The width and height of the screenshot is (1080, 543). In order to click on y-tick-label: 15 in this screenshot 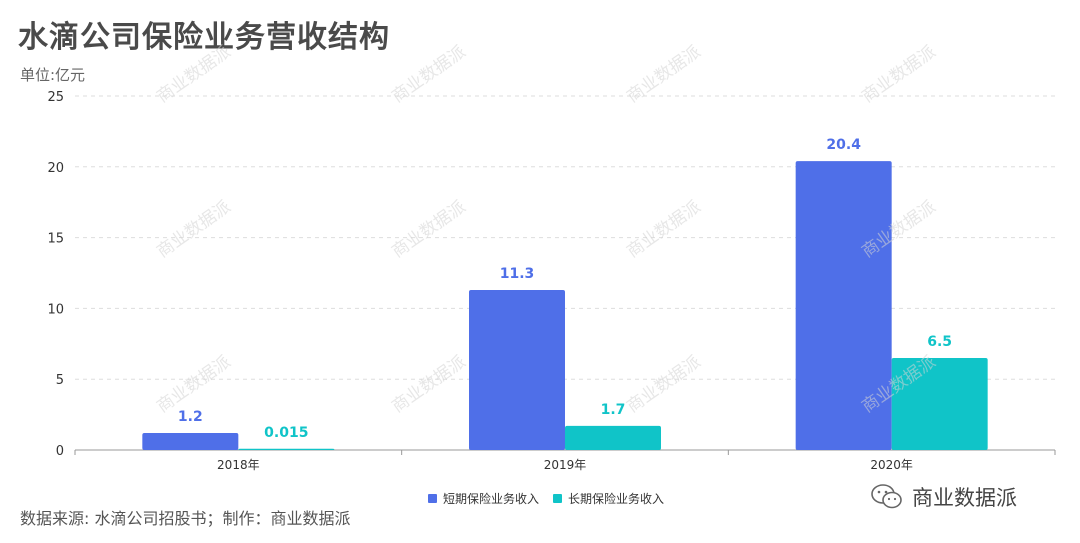, I will do `click(55, 239)`.